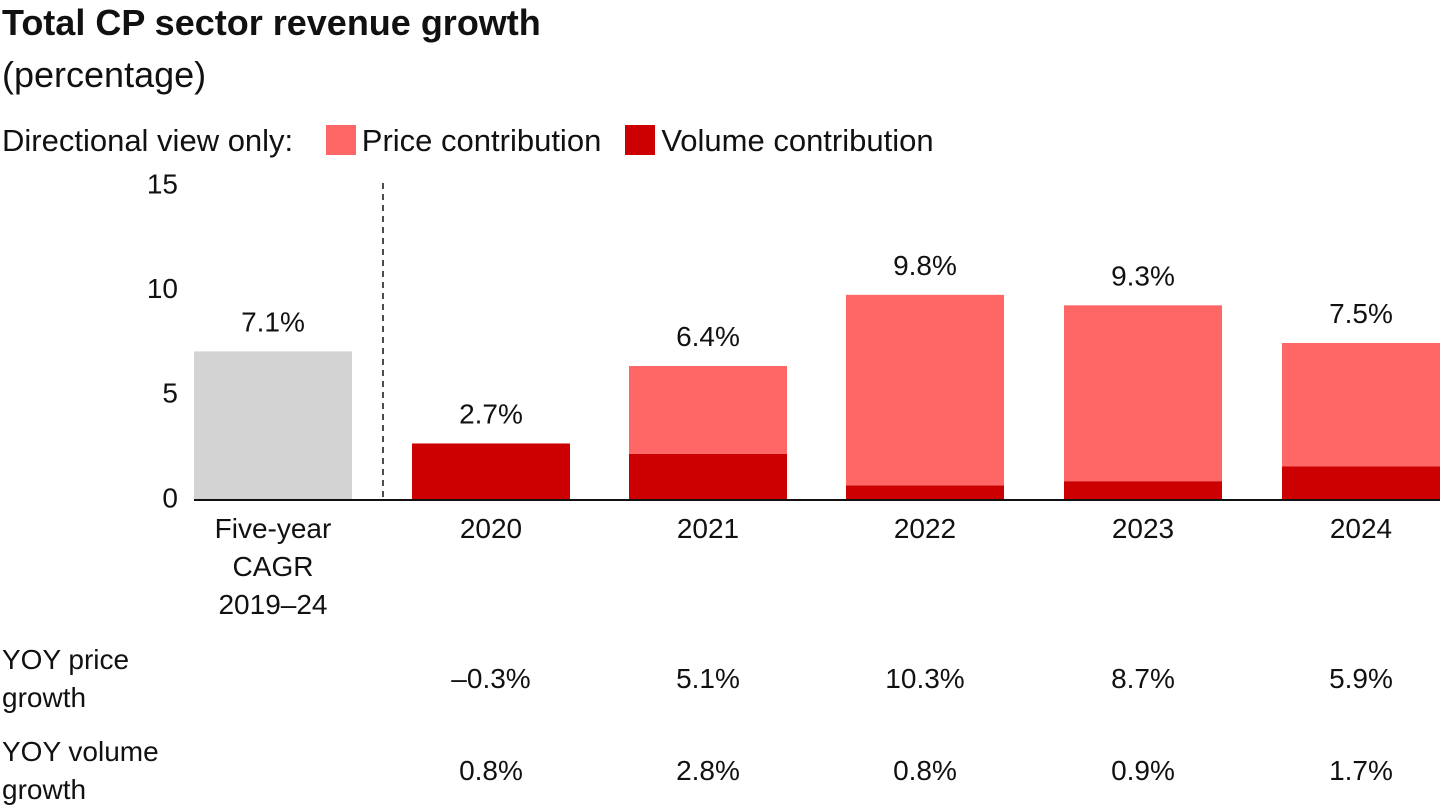  Describe the element at coordinates (162, 183) in the screenshot. I see `y-tick-label: 15` at that location.